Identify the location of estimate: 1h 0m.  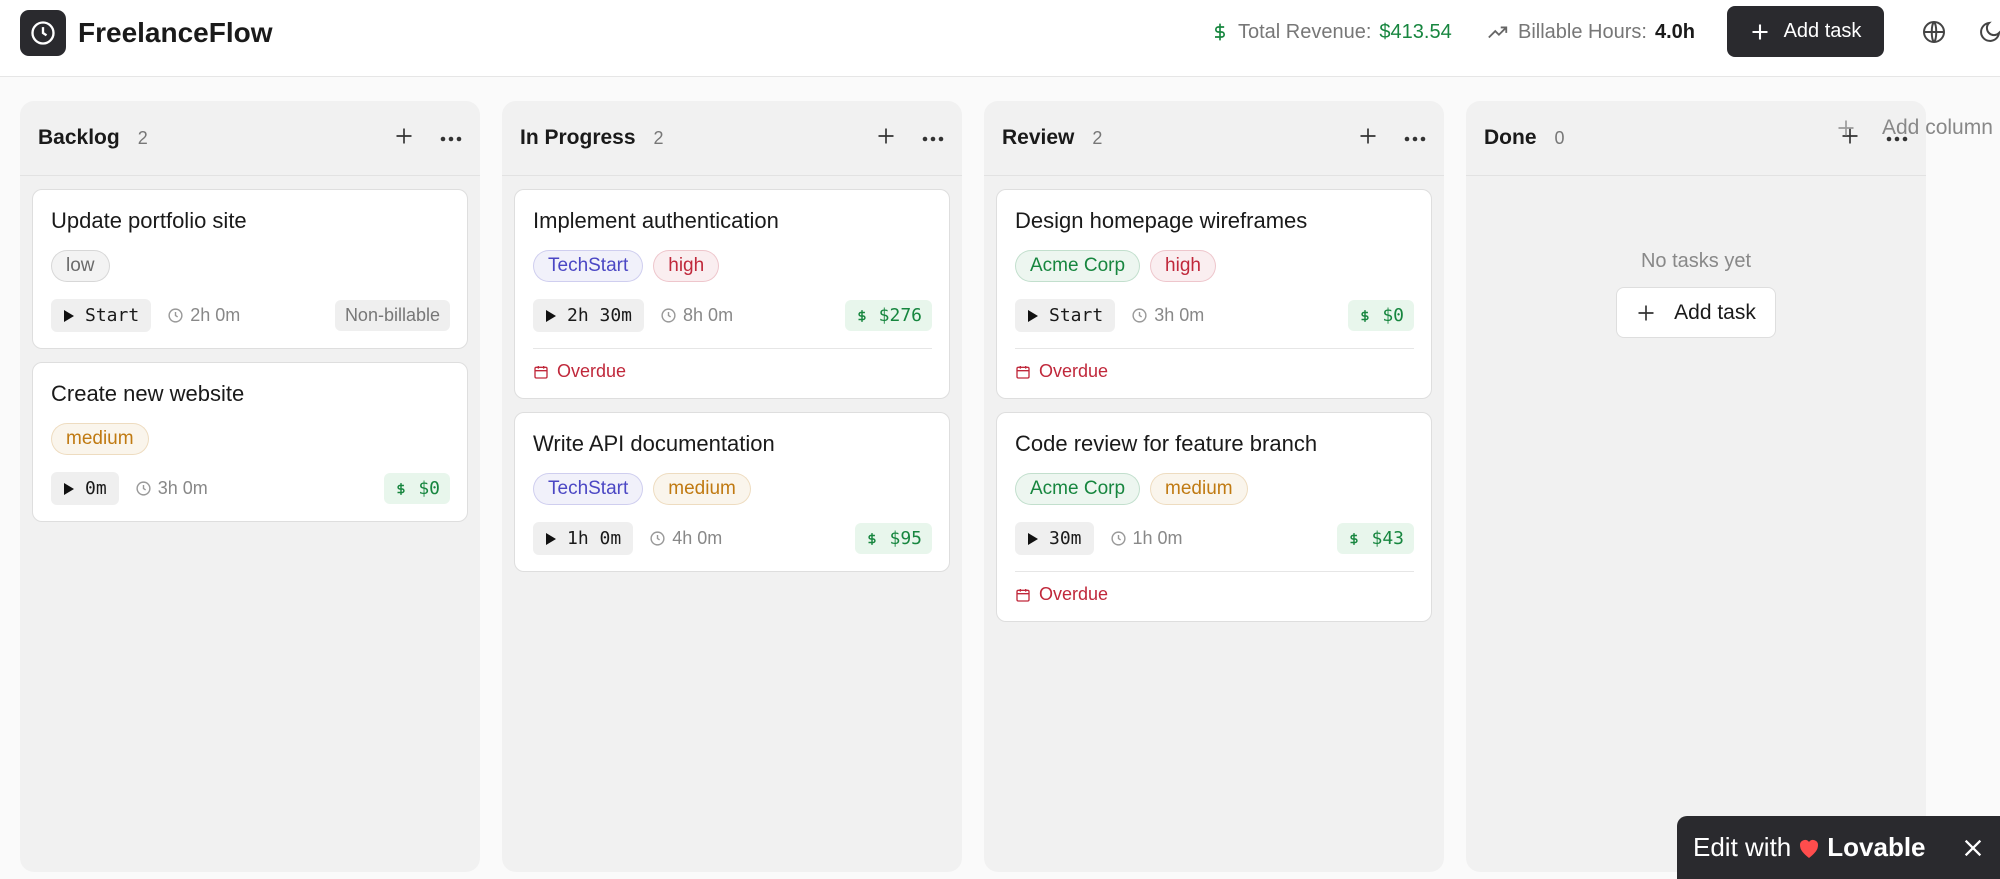
(1146, 538).